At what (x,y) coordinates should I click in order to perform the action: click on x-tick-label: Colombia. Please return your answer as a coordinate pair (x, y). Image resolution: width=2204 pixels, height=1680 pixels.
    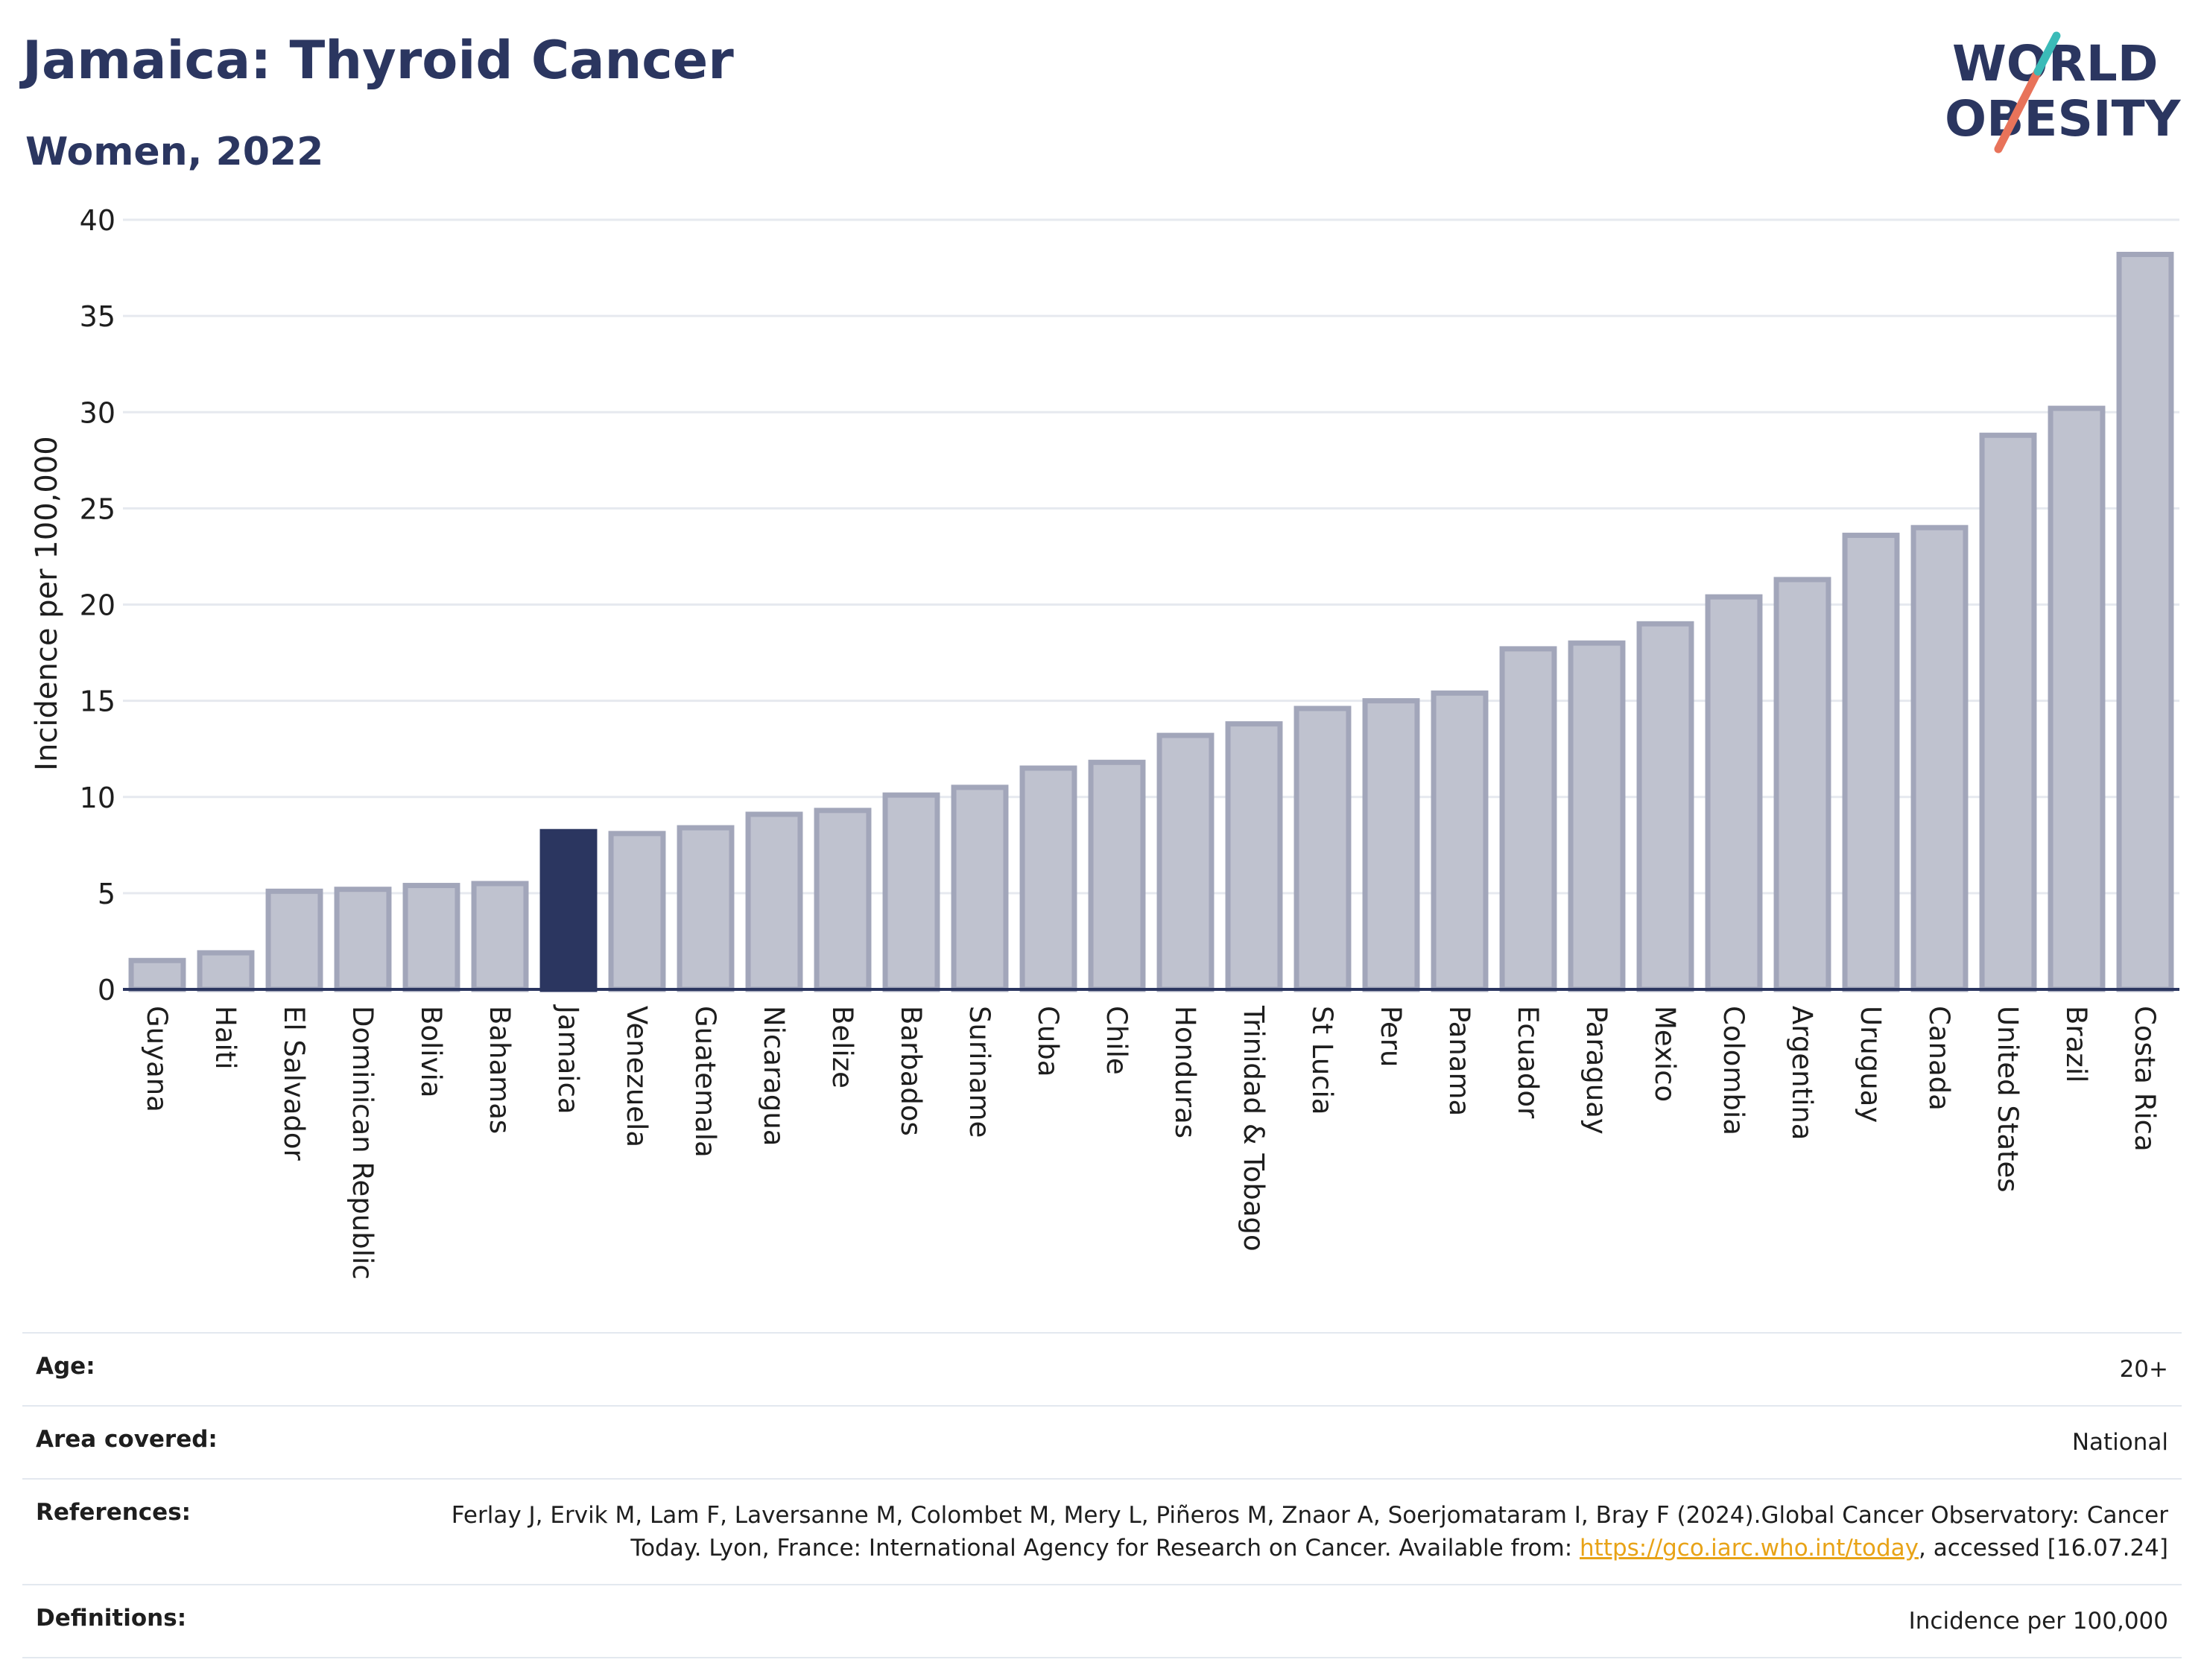
    Looking at the image, I should click on (1733, 1070).